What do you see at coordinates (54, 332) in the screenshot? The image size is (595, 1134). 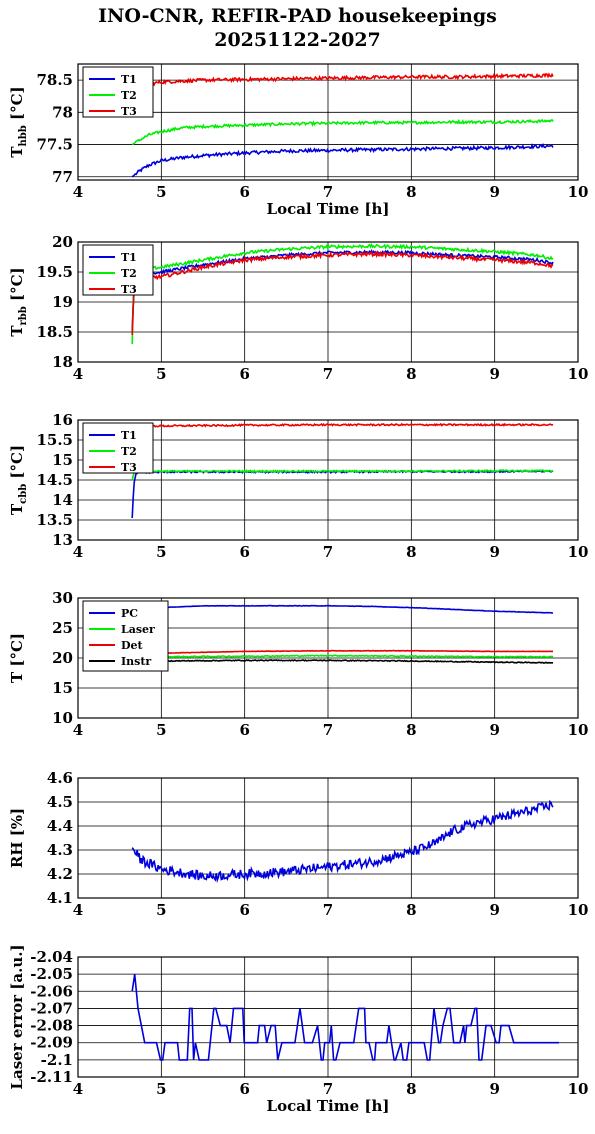 I see `y-tick-label: 18.5` at bounding box center [54, 332].